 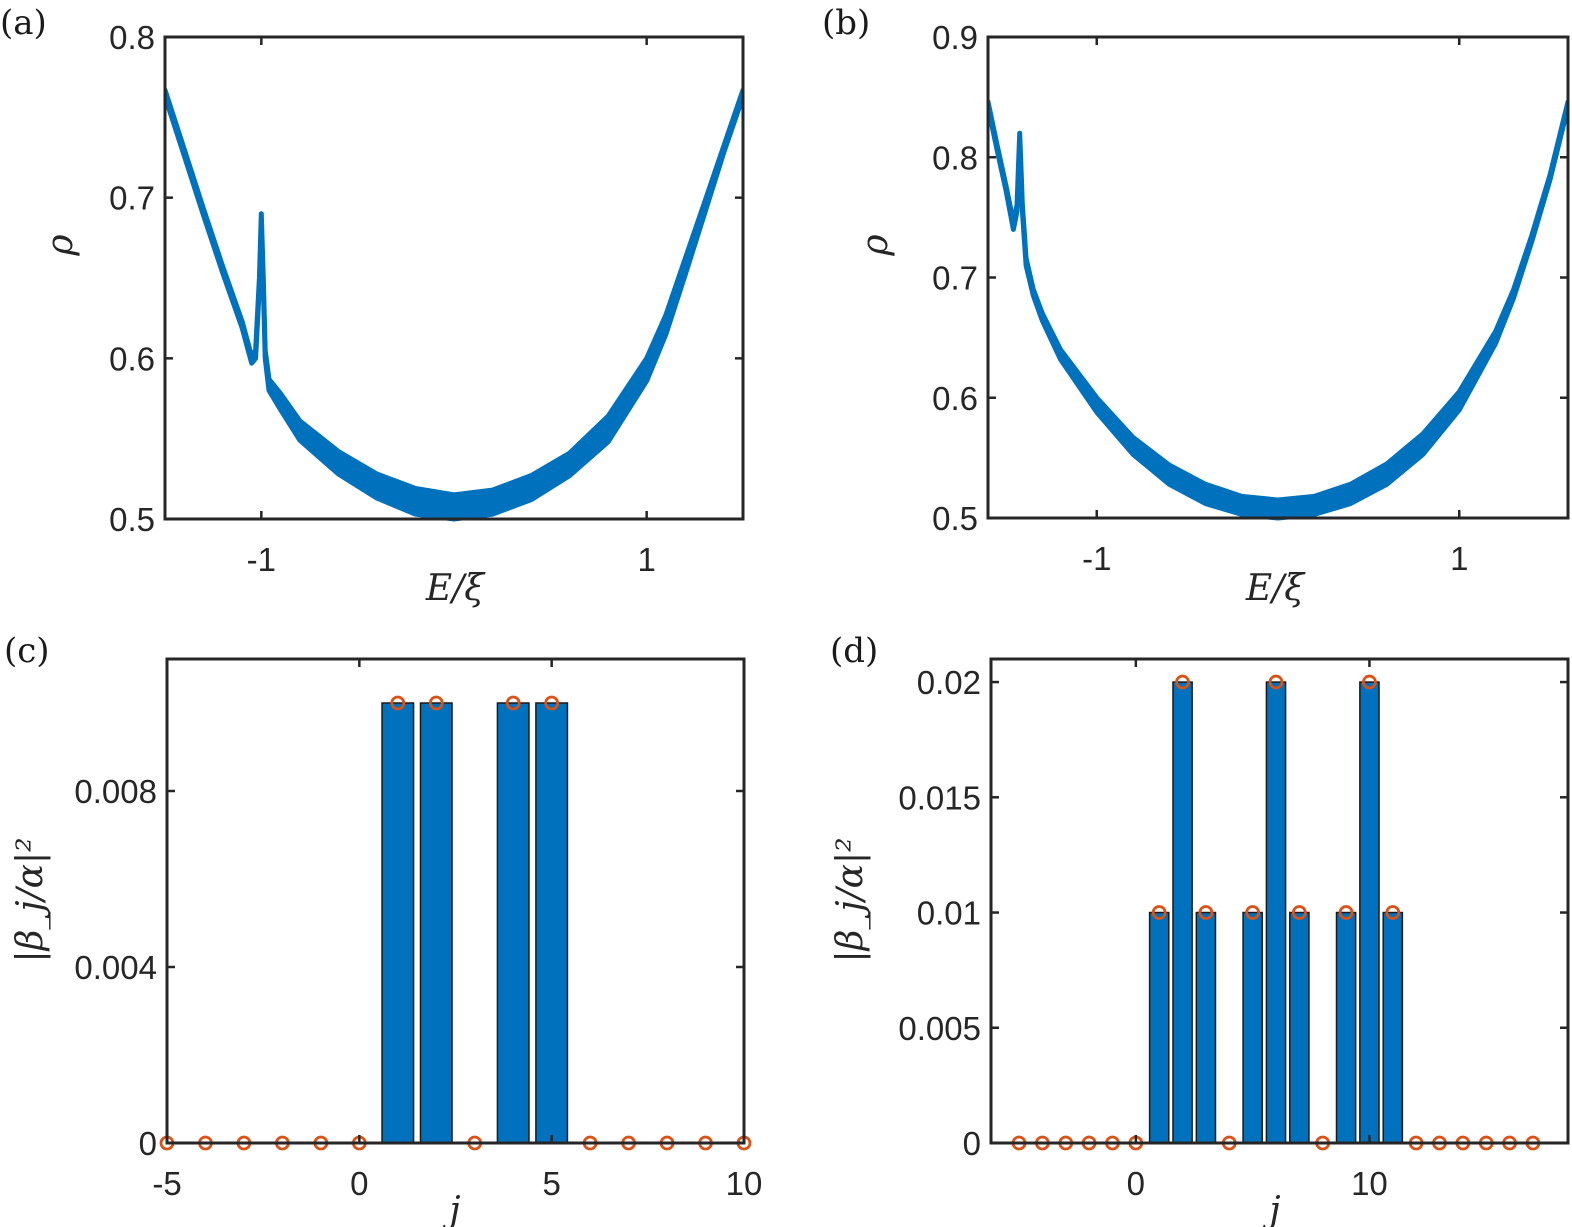 What do you see at coordinates (850, 899) in the screenshot?
I see `y-axis-label-d: |β_j/α|²` at bounding box center [850, 899].